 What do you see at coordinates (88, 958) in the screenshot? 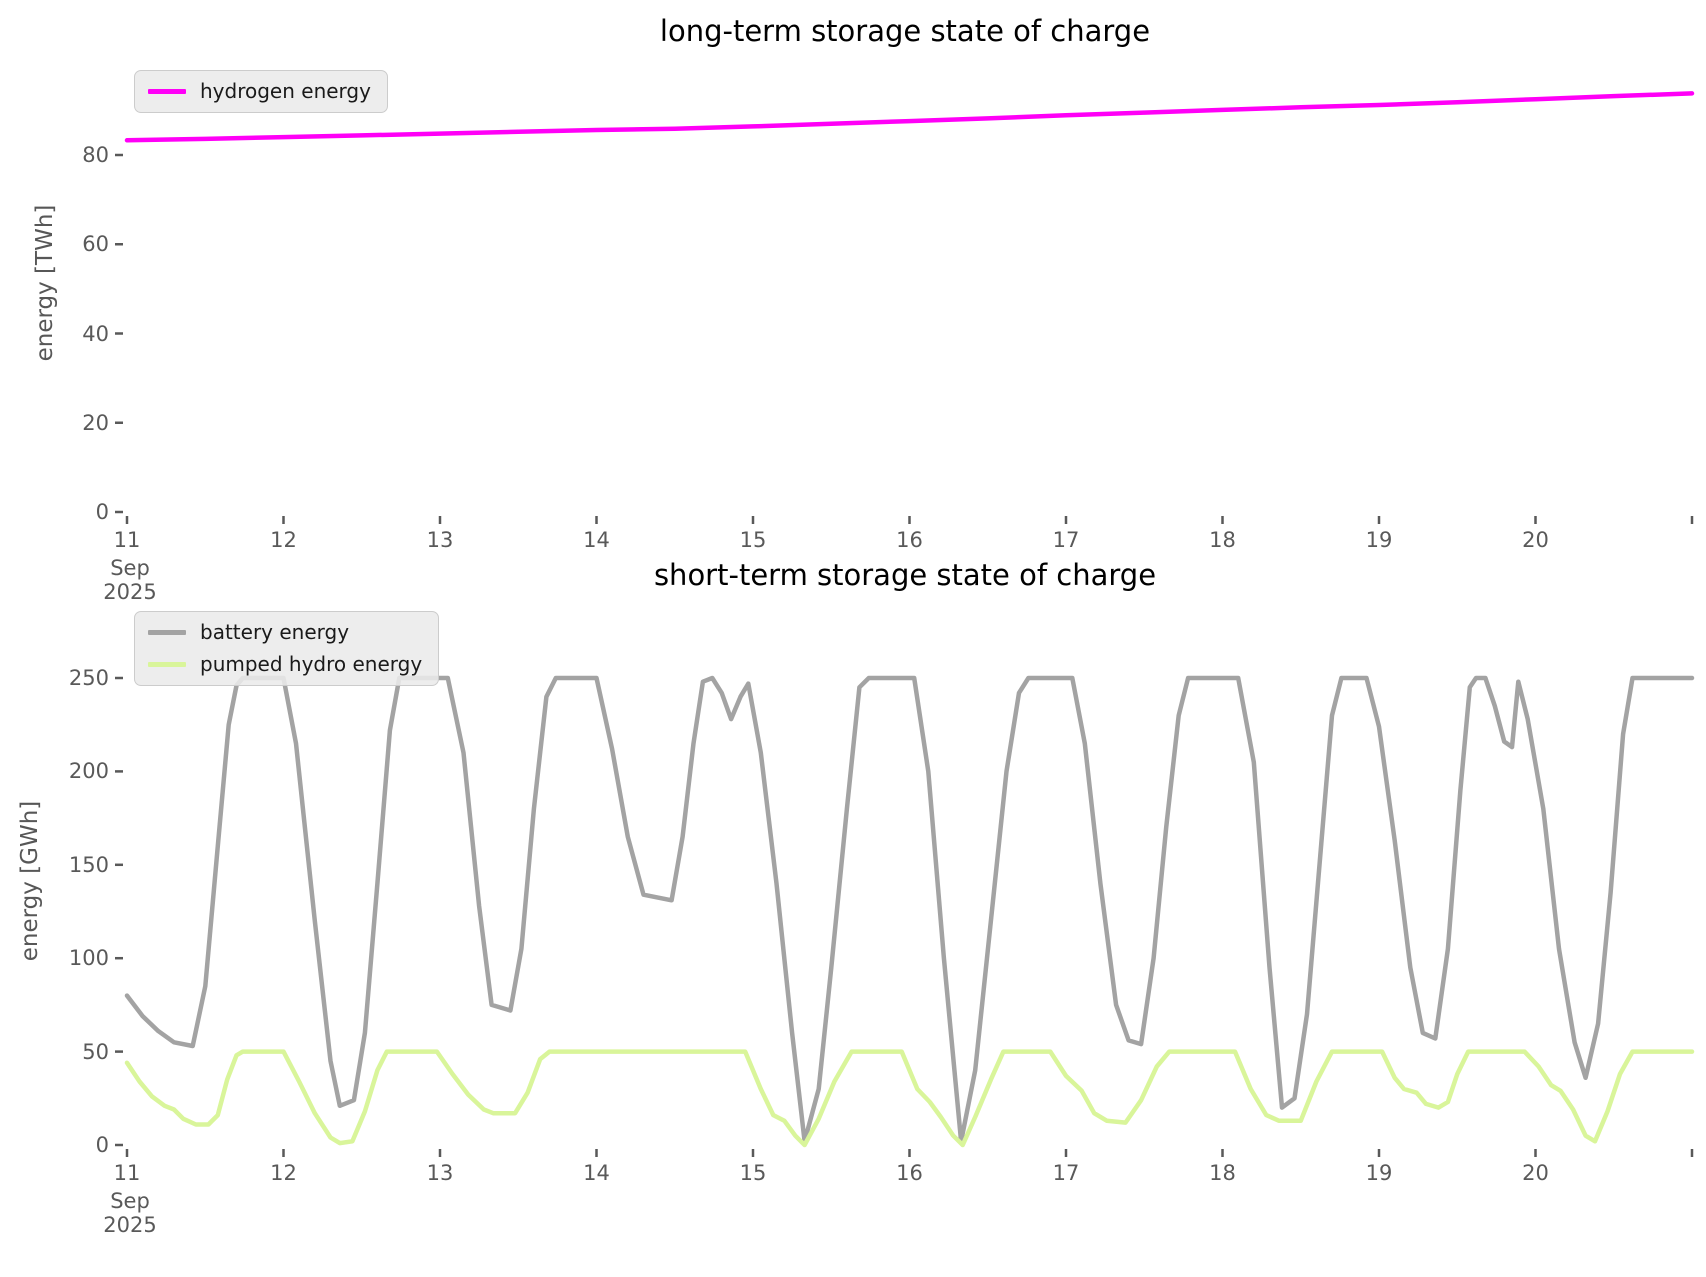
I see `y-tick-label: 100` at bounding box center [88, 958].